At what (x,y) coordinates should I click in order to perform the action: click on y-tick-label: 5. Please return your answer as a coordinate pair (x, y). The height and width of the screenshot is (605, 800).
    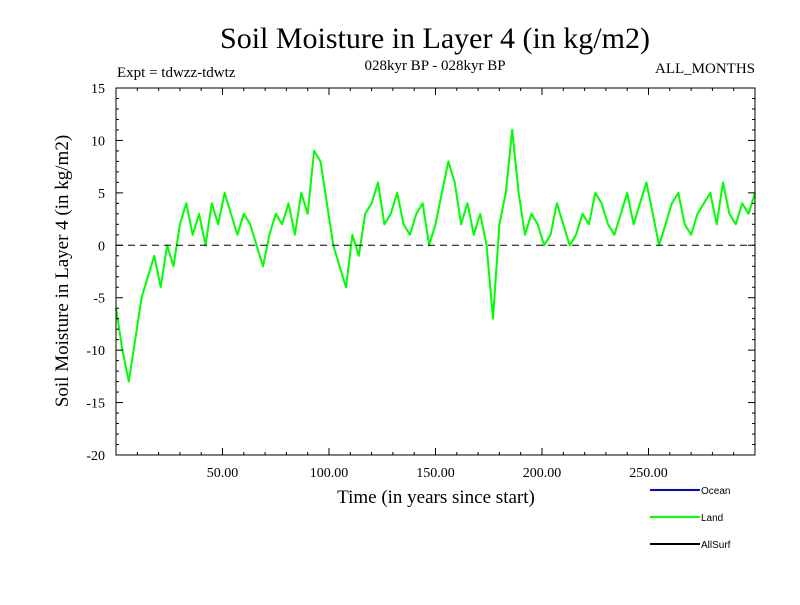
    Looking at the image, I should click on (101, 194).